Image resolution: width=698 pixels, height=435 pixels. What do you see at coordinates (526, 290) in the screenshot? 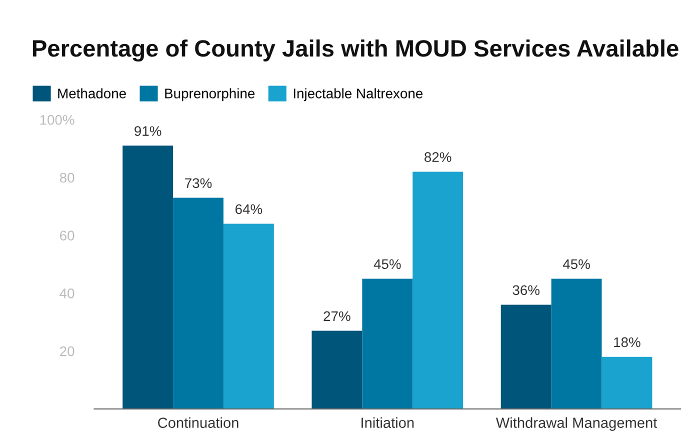
I see `data-label: 36%` at bounding box center [526, 290].